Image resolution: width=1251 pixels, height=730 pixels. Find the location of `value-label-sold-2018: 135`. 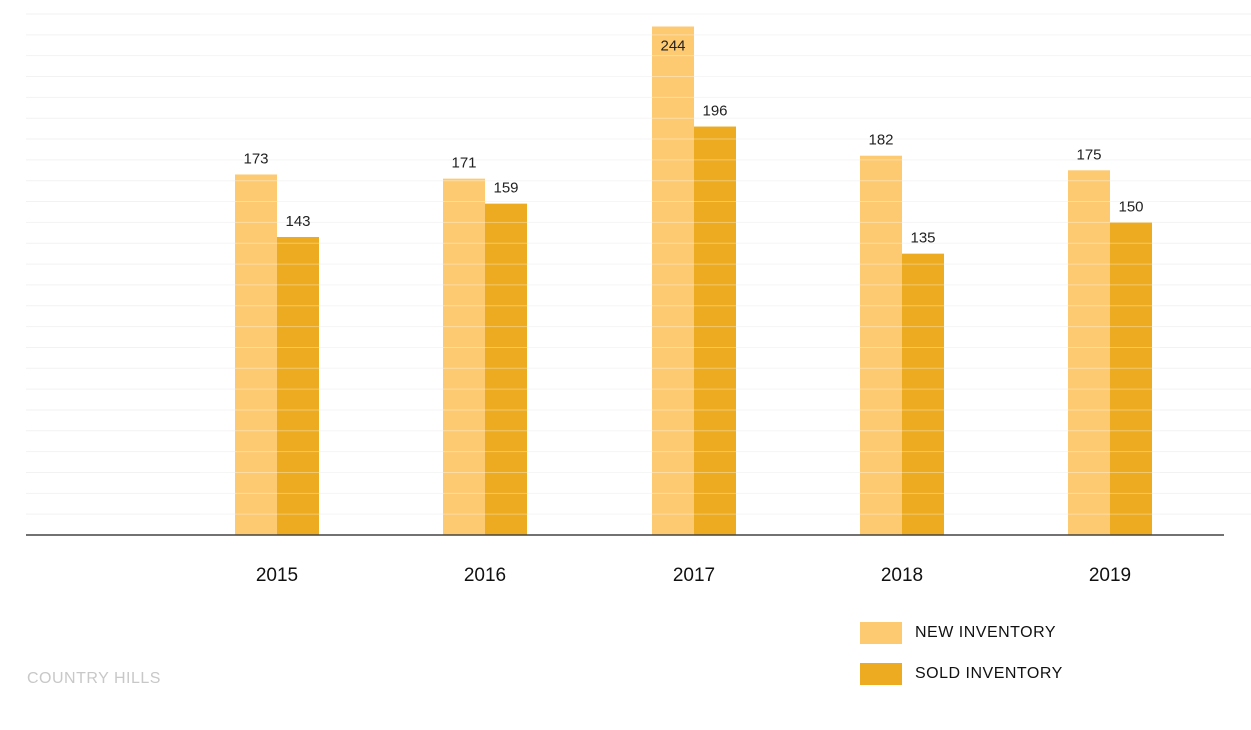

value-label-sold-2018: 135 is located at coordinates (922, 238).